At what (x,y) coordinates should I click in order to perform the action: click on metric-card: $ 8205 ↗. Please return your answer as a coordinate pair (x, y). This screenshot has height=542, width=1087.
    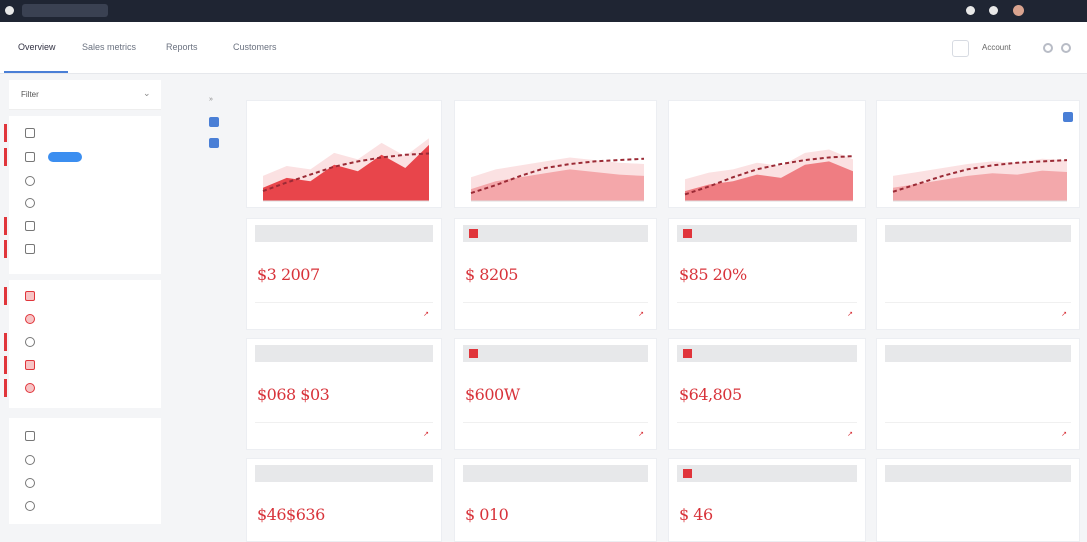
    Looking at the image, I should click on (555, 274).